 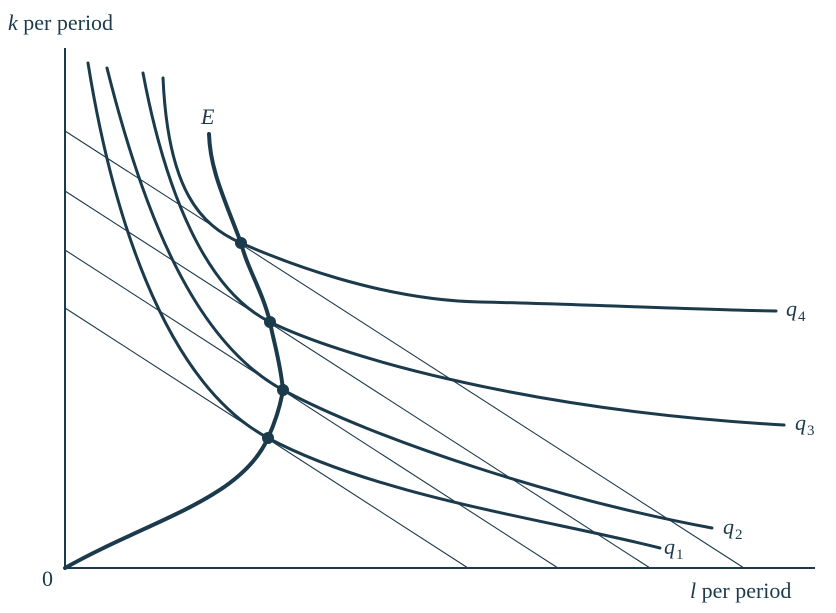 I want to click on isoquant-label-q3: q3, so click(x=805, y=424).